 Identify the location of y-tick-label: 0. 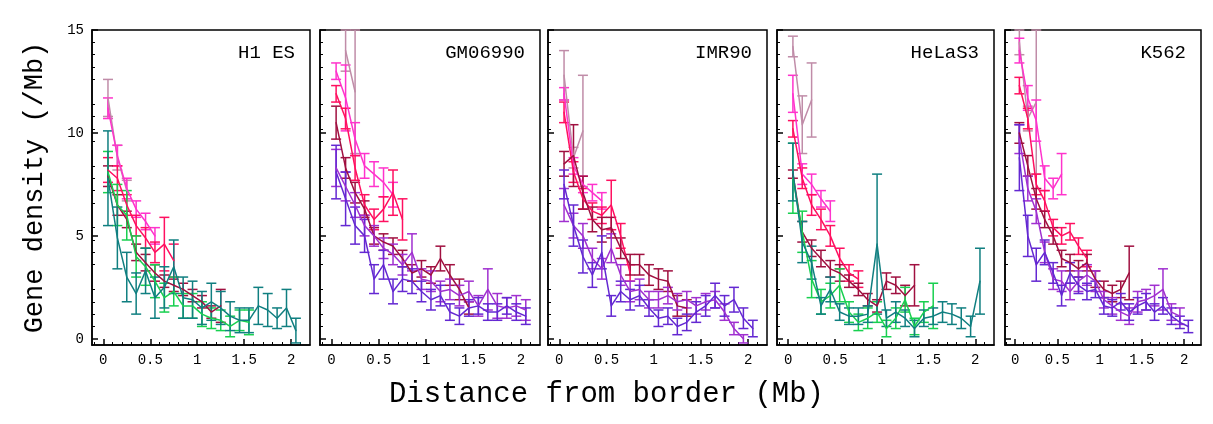
(79, 338).